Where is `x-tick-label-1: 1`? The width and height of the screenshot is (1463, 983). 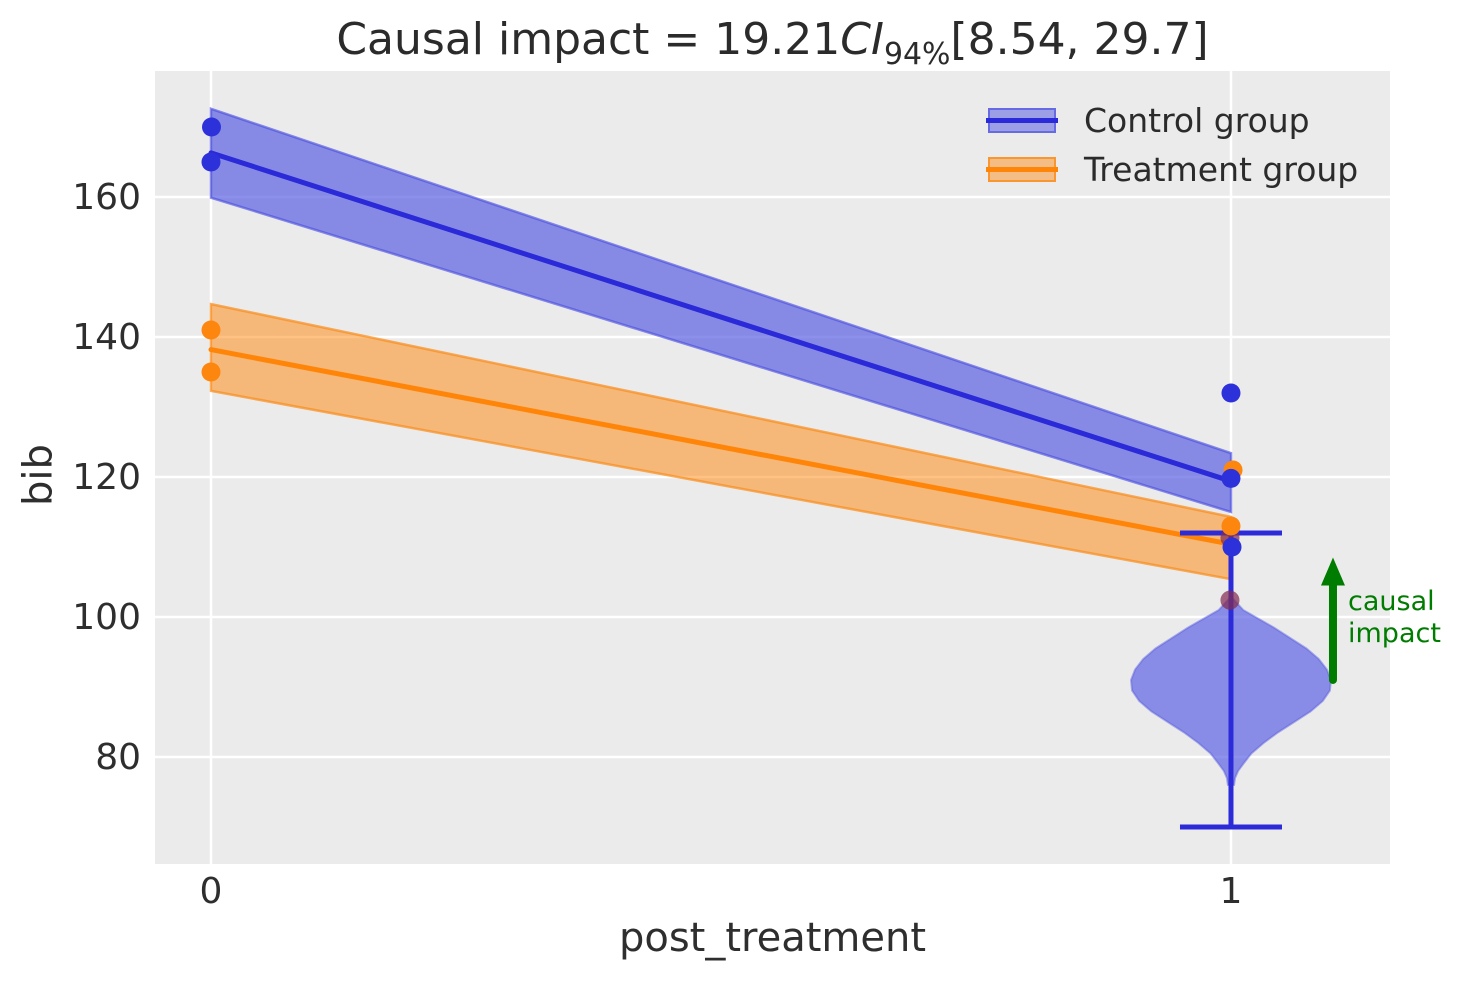
x-tick-label-1: 1 is located at coordinates (1231, 891).